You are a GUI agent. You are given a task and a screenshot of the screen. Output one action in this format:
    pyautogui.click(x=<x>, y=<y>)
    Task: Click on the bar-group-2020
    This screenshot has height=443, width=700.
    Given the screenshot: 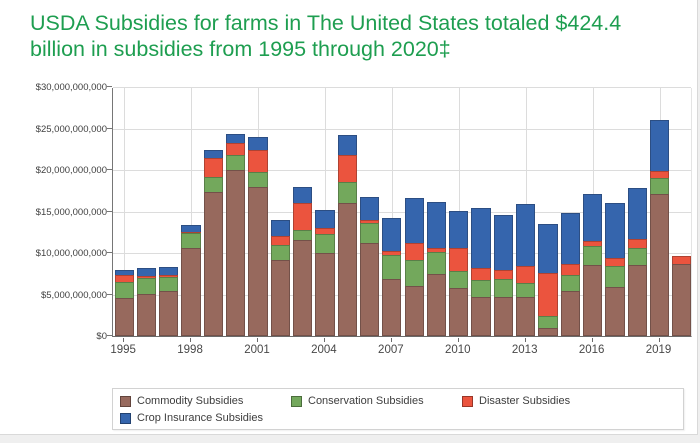 What is the action you would take?
    pyautogui.click(x=682, y=296)
    